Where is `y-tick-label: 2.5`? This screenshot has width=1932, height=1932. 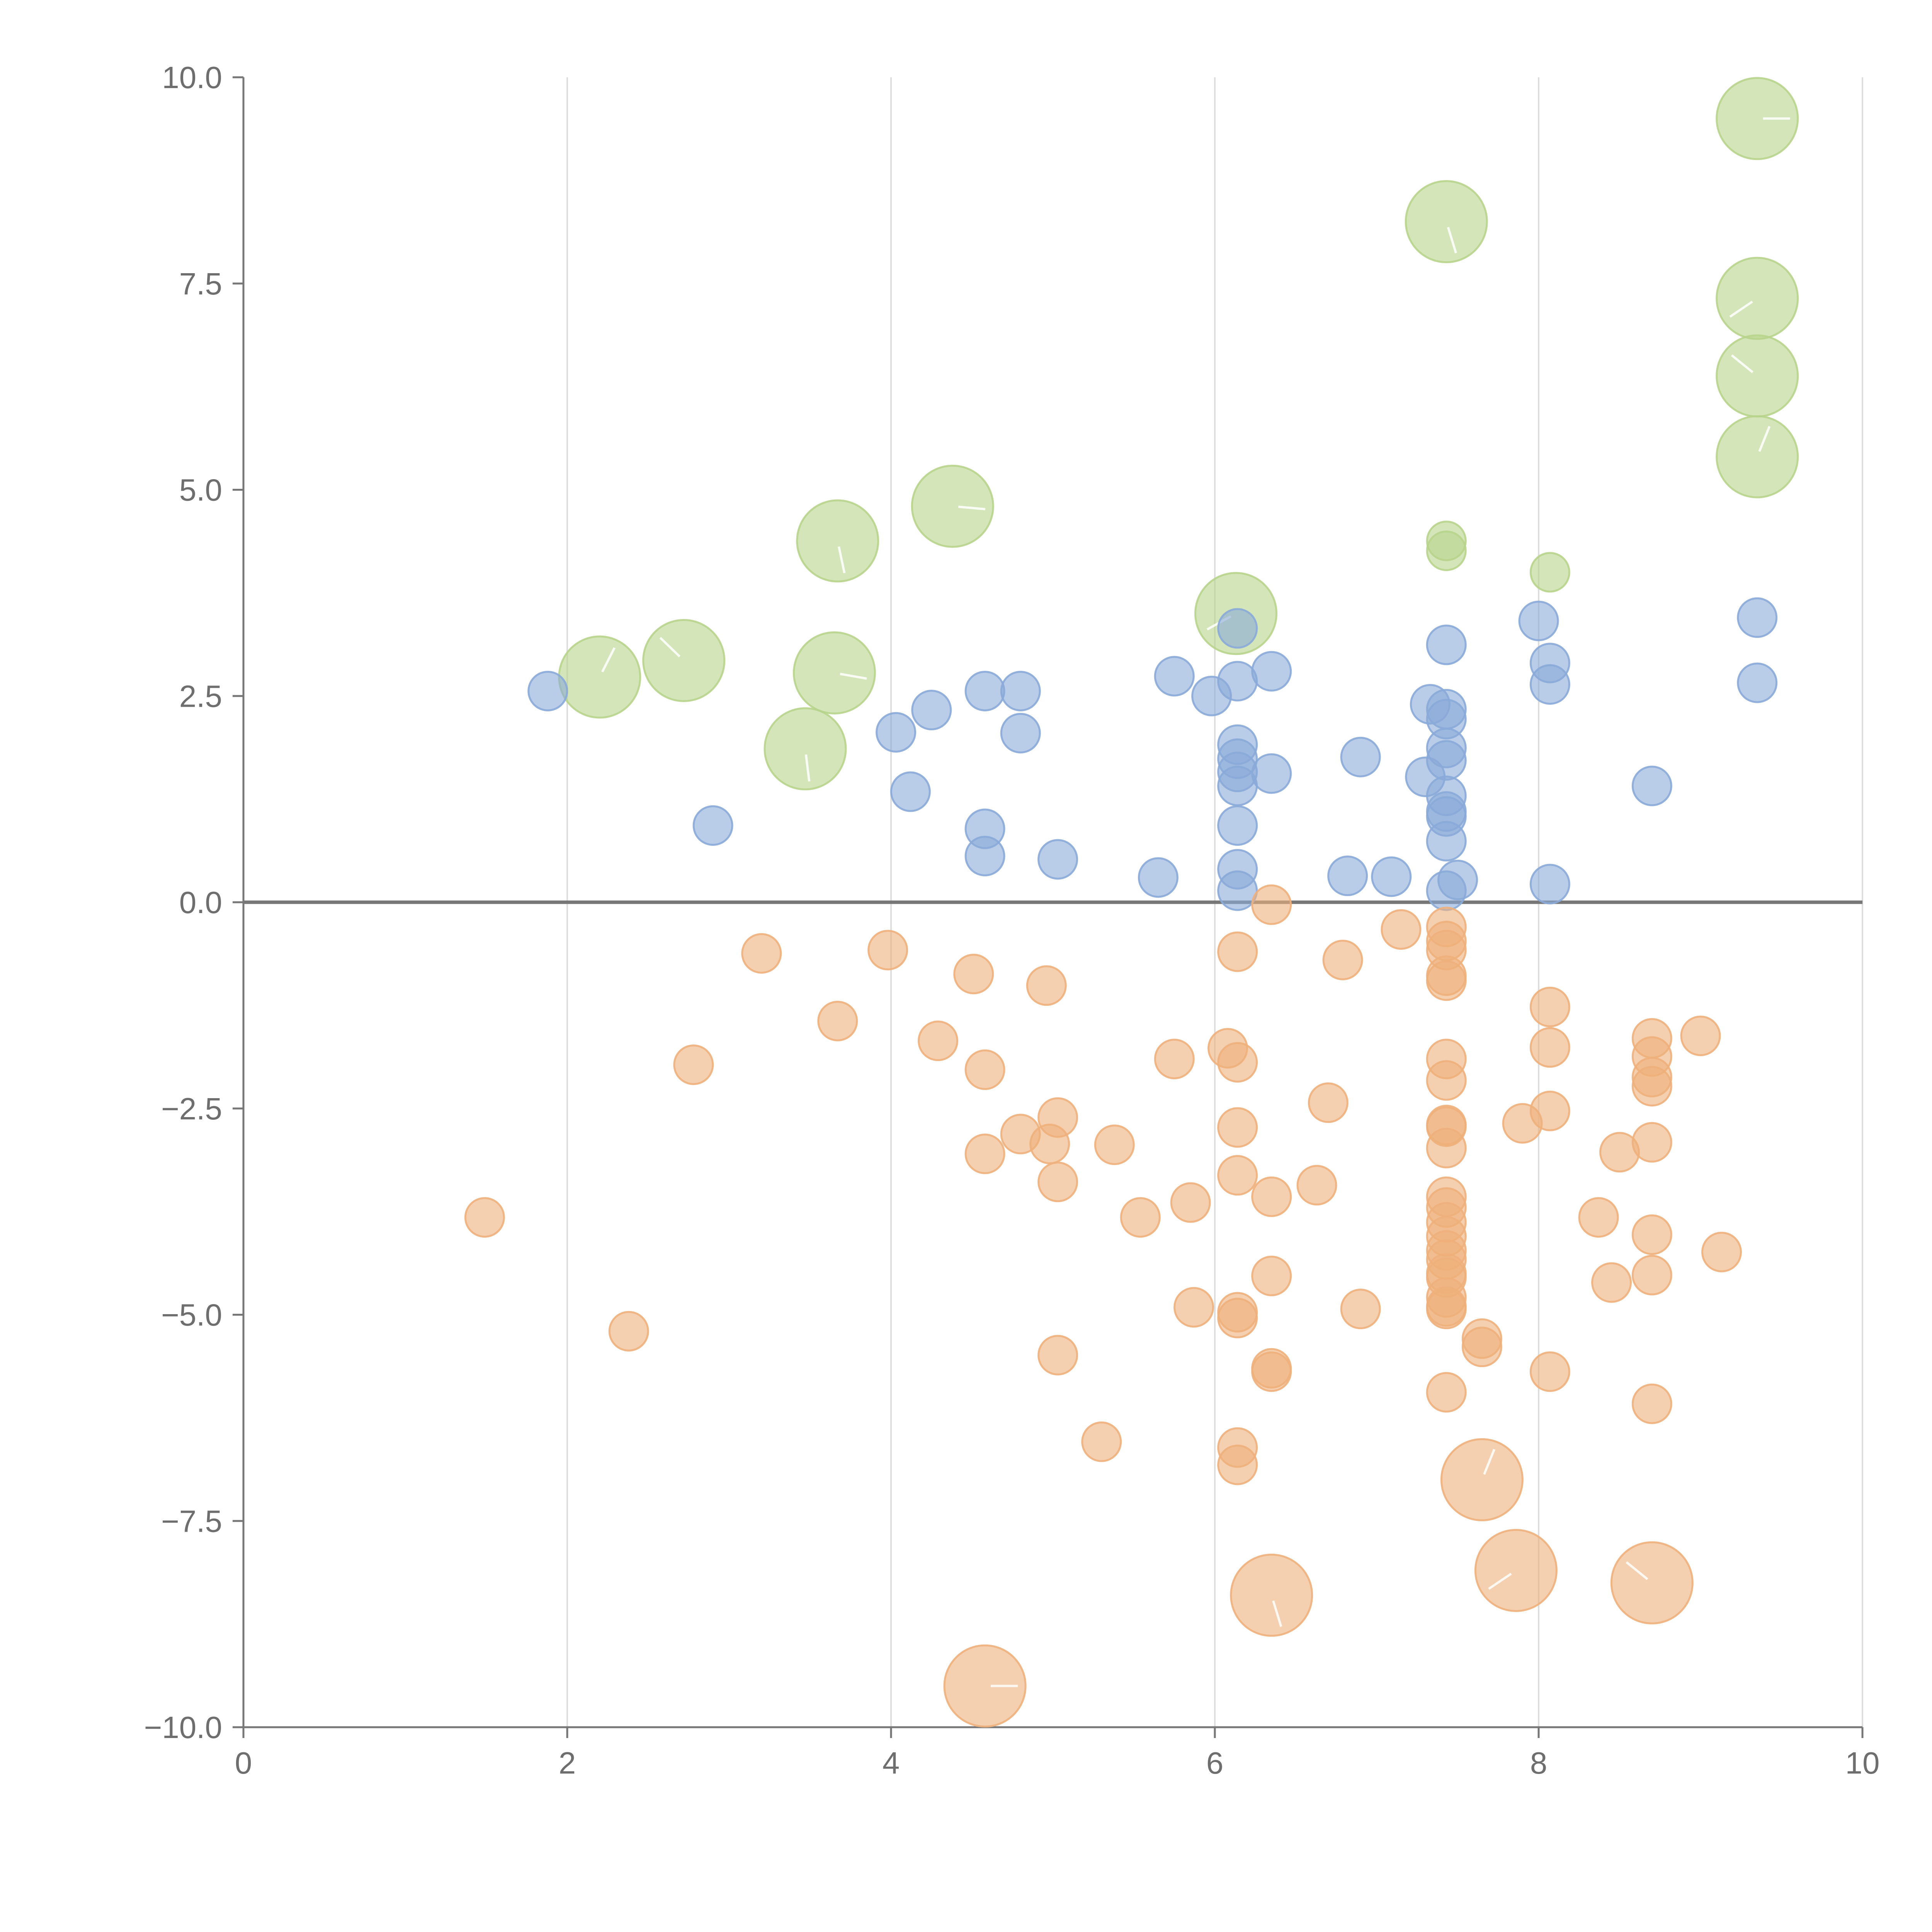
y-tick-label: 2.5 is located at coordinates (200, 696).